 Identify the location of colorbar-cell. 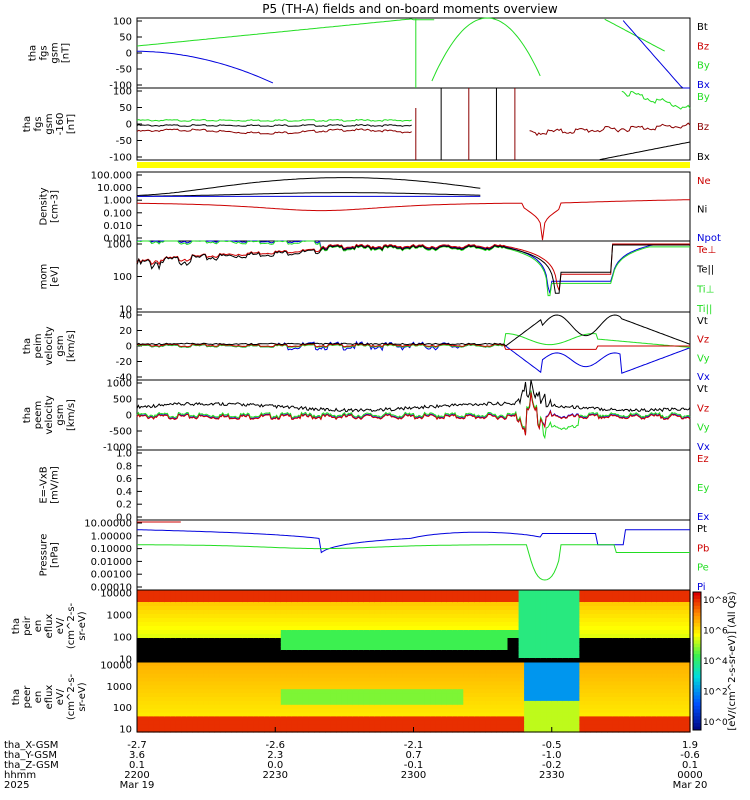
(697, 728).